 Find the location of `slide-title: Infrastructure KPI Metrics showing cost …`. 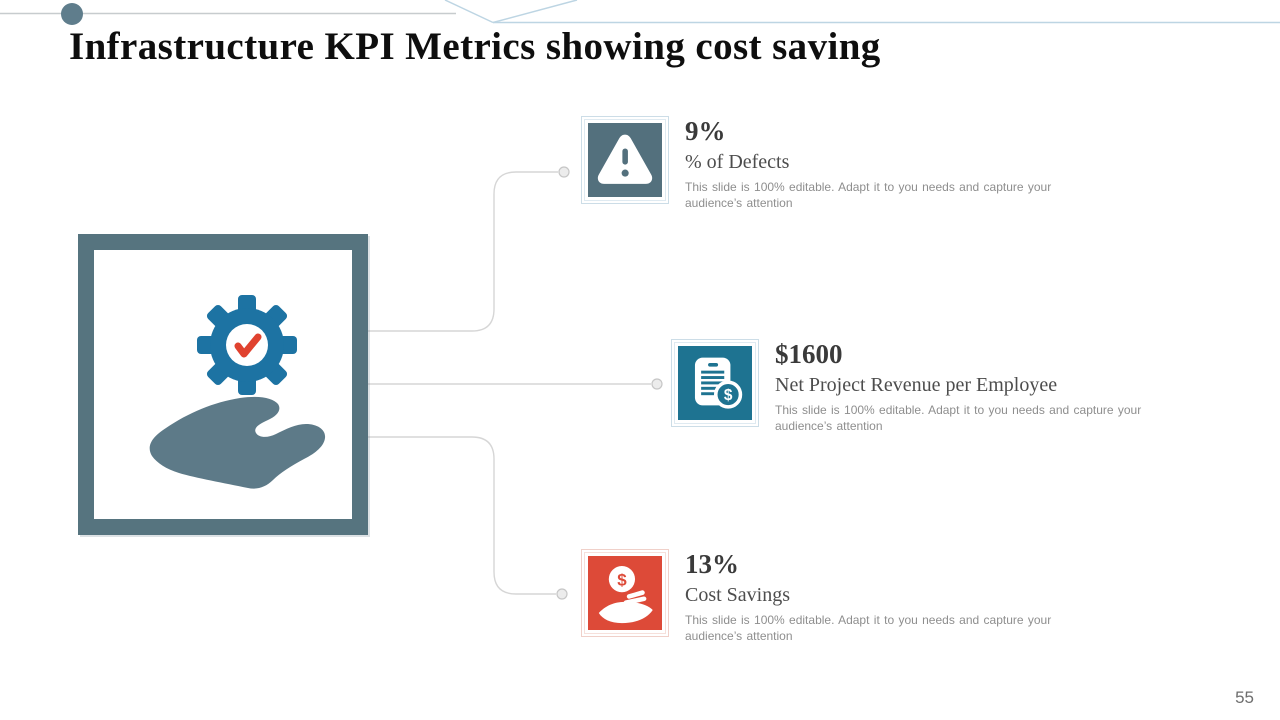

slide-title: Infrastructure KPI Metrics showing cost … is located at coordinates (475, 46).